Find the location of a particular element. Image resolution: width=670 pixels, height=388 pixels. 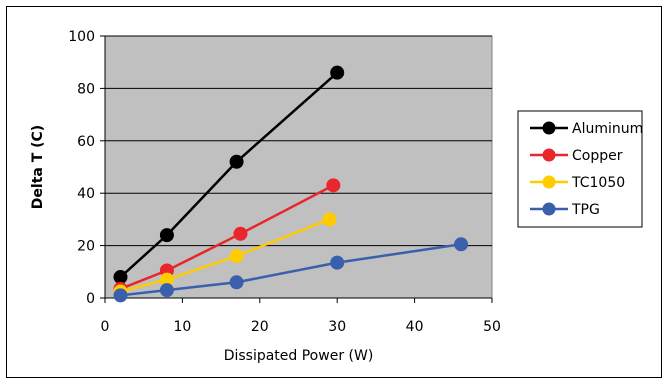

x-tick-label: 30 is located at coordinates (337, 327).